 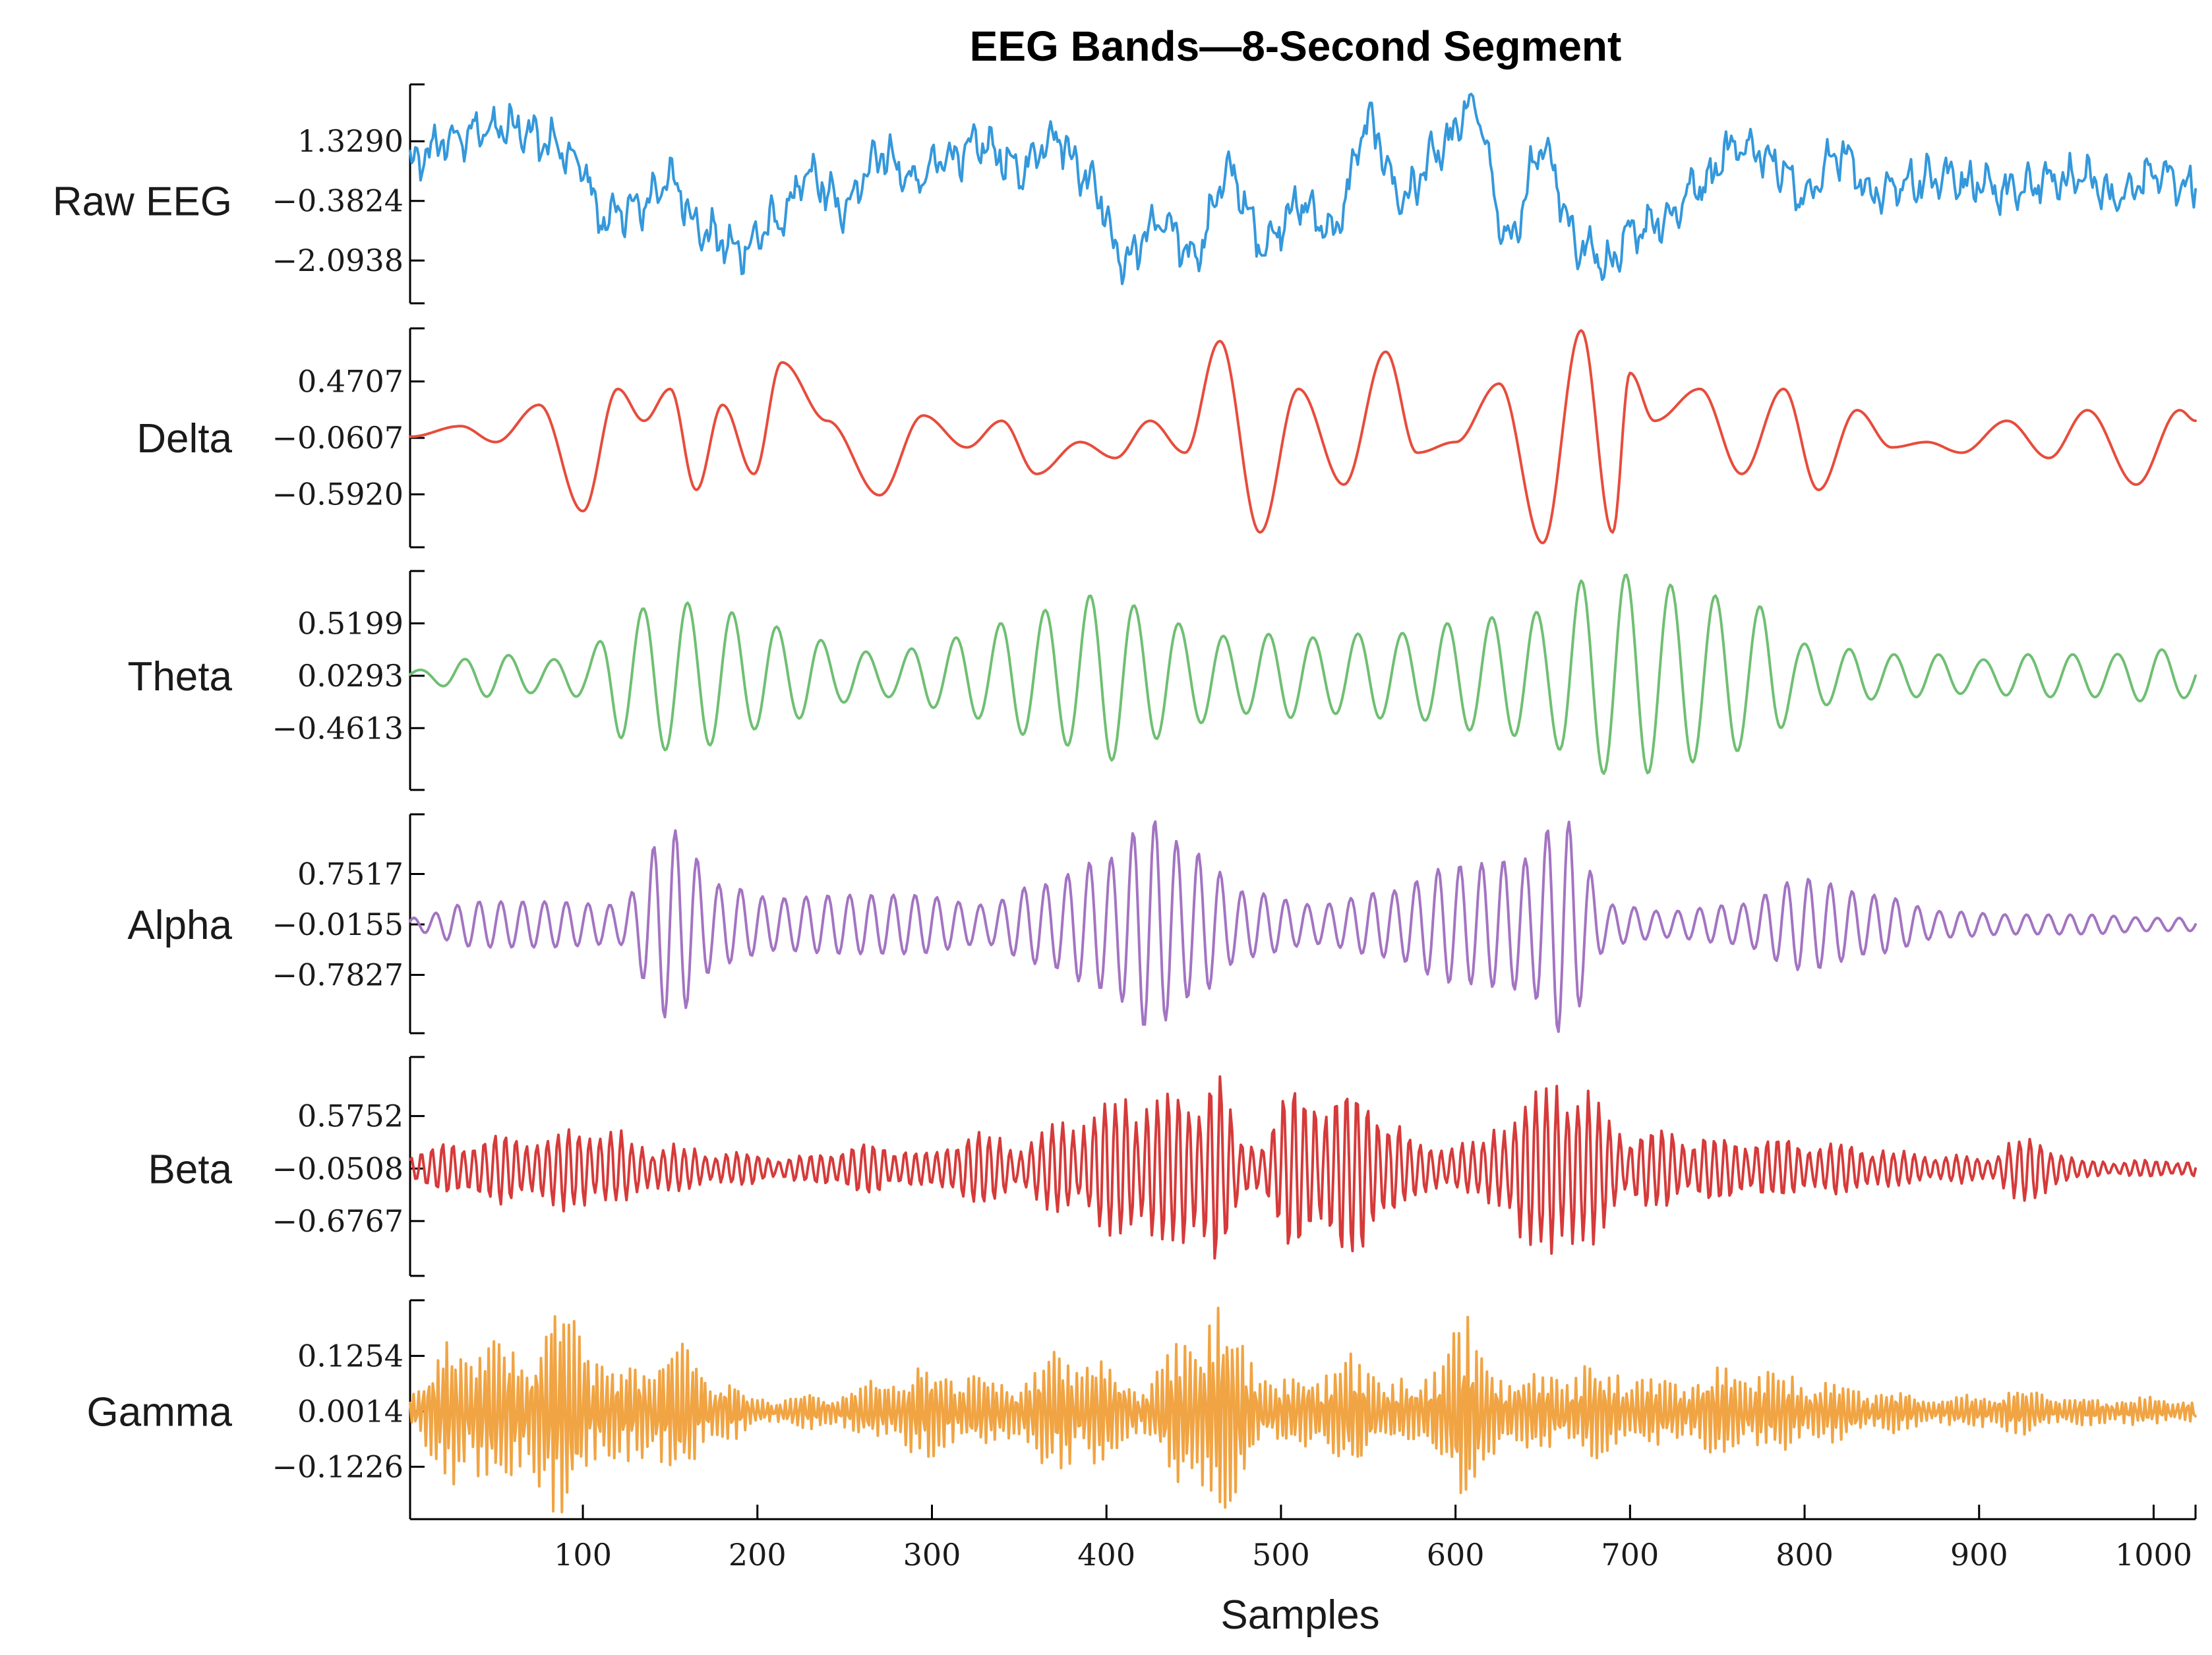 What do you see at coordinates (1106, 1555) in the screenshot?
I see `x-tick-label: 400` at bounding box center [1106, 1555].